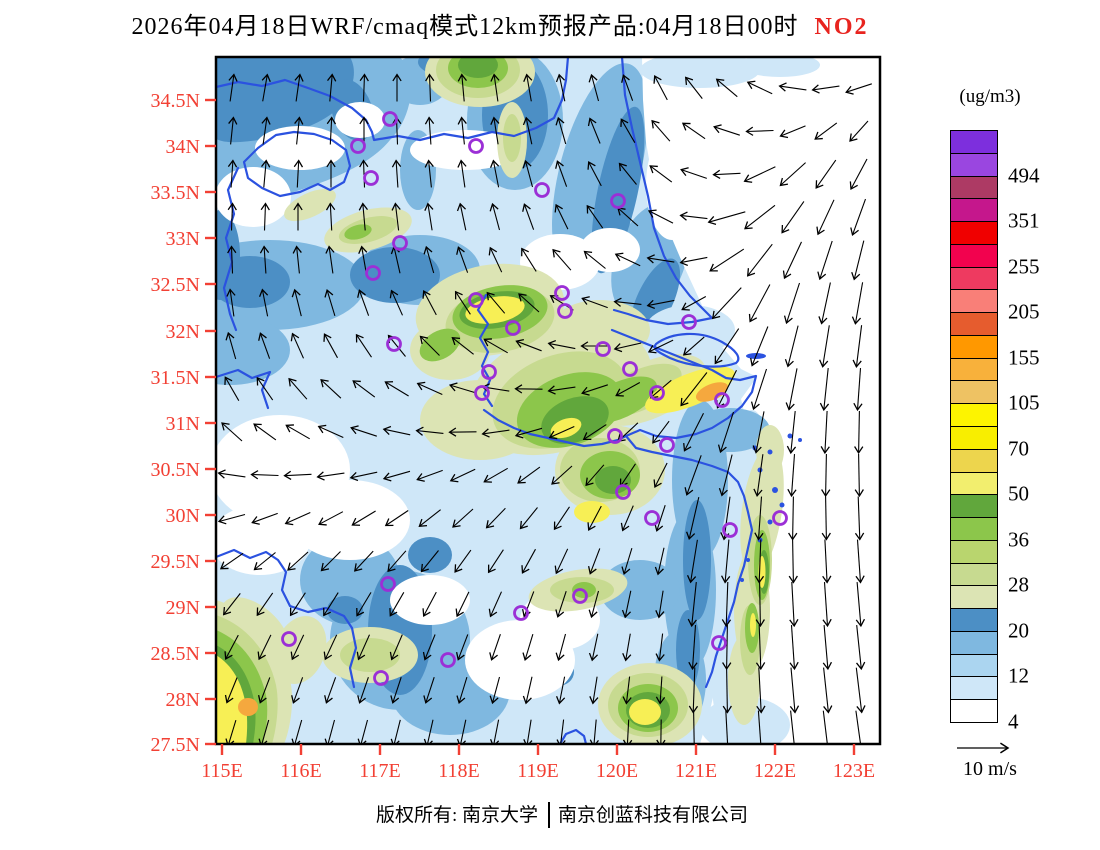  Describe the element at coordinates (573, 736) in the screenshot. I see `south-border` at that location.